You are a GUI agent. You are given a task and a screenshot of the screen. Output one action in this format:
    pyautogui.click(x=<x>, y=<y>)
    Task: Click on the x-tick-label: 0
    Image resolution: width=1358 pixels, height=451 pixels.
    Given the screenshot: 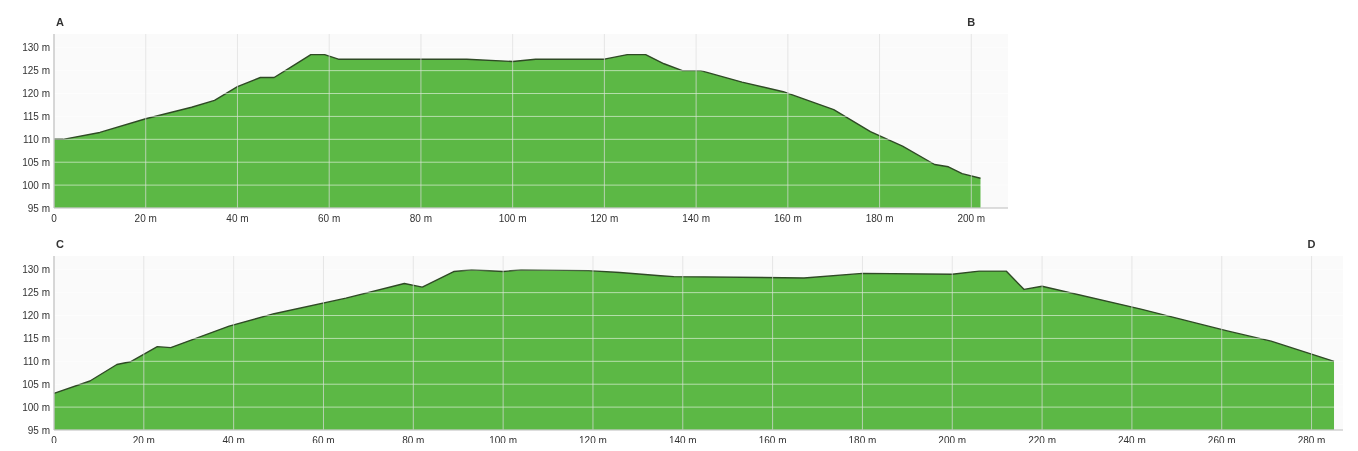 What is the action you would take?
    pyautogui.click(x=54, y=218)
    